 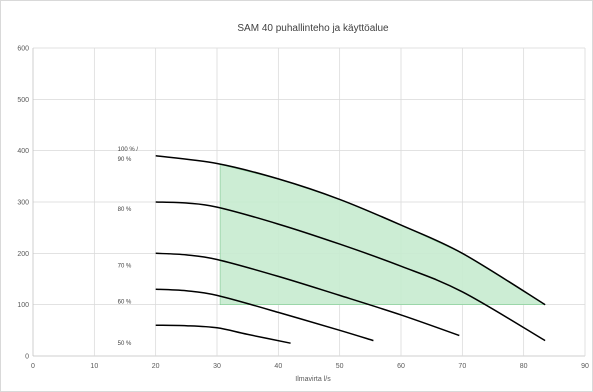 I want to click on y-tick-label: 0, so click(x=27, y=357).